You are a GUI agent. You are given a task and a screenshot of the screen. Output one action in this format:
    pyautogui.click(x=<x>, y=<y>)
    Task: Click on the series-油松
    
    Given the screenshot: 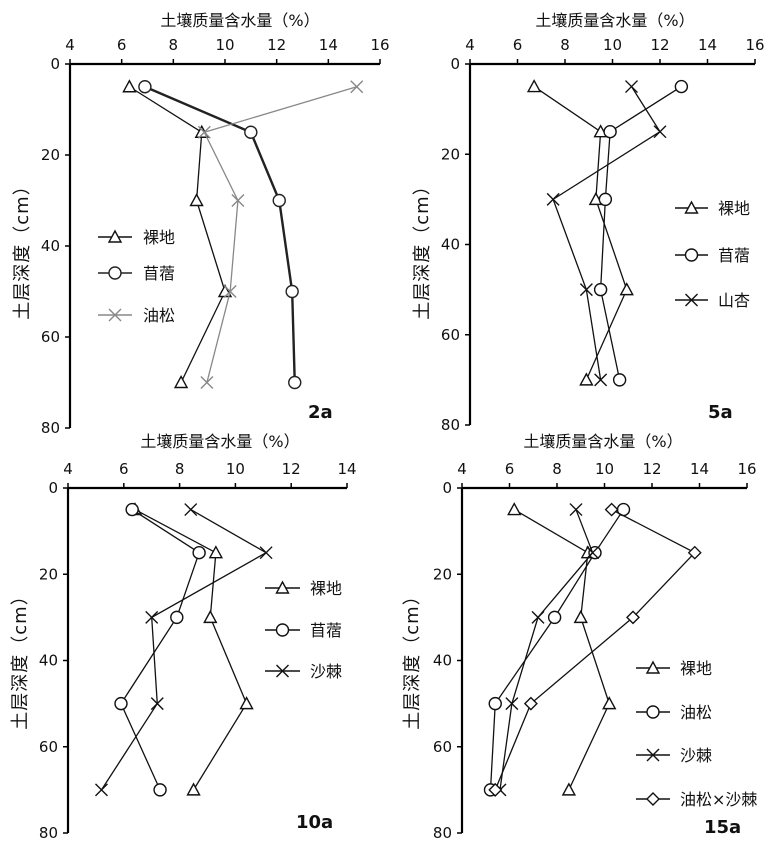 What is the action you would take?
    pyautogui.click(x=557, y=649)
    